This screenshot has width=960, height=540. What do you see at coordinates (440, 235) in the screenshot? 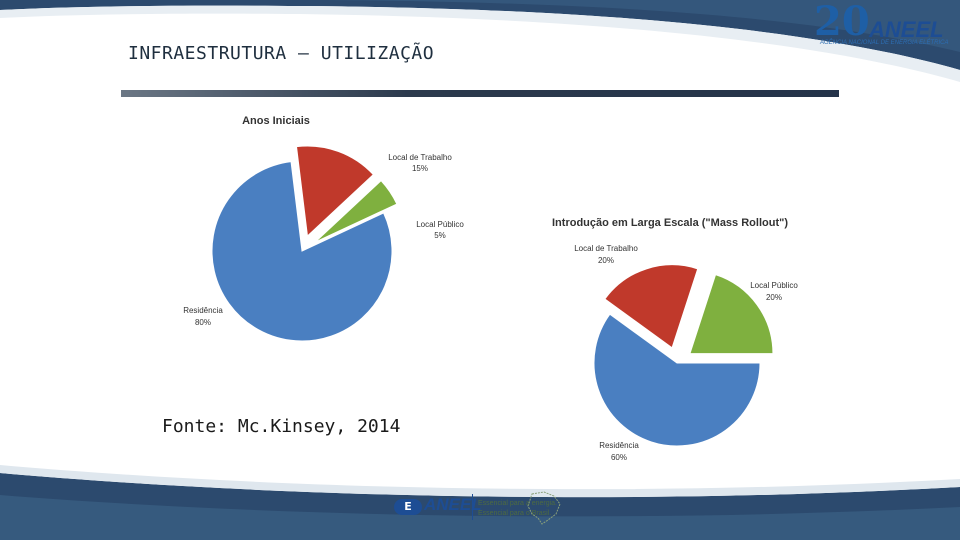
I see `slice-value-local-publico: 5%` at bounding box center [440, 235].